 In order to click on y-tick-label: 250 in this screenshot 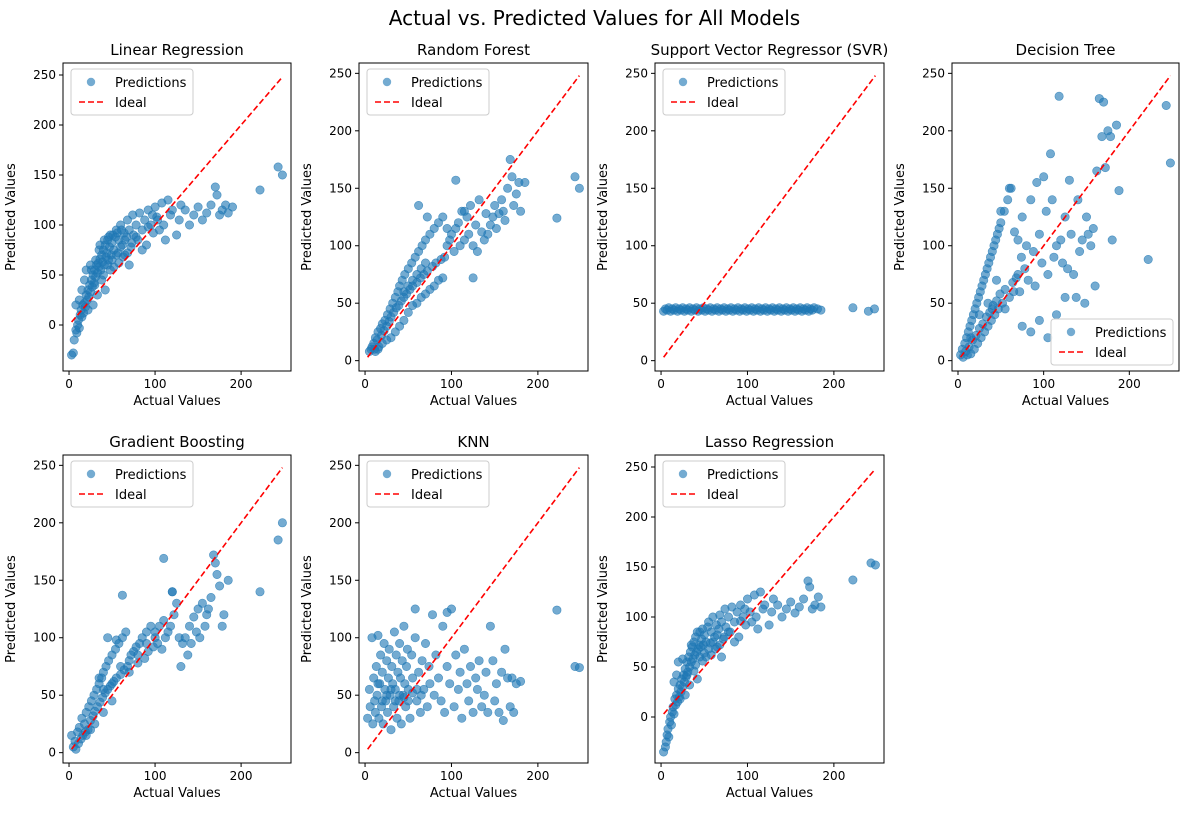, I will do `click(636, 73)`.